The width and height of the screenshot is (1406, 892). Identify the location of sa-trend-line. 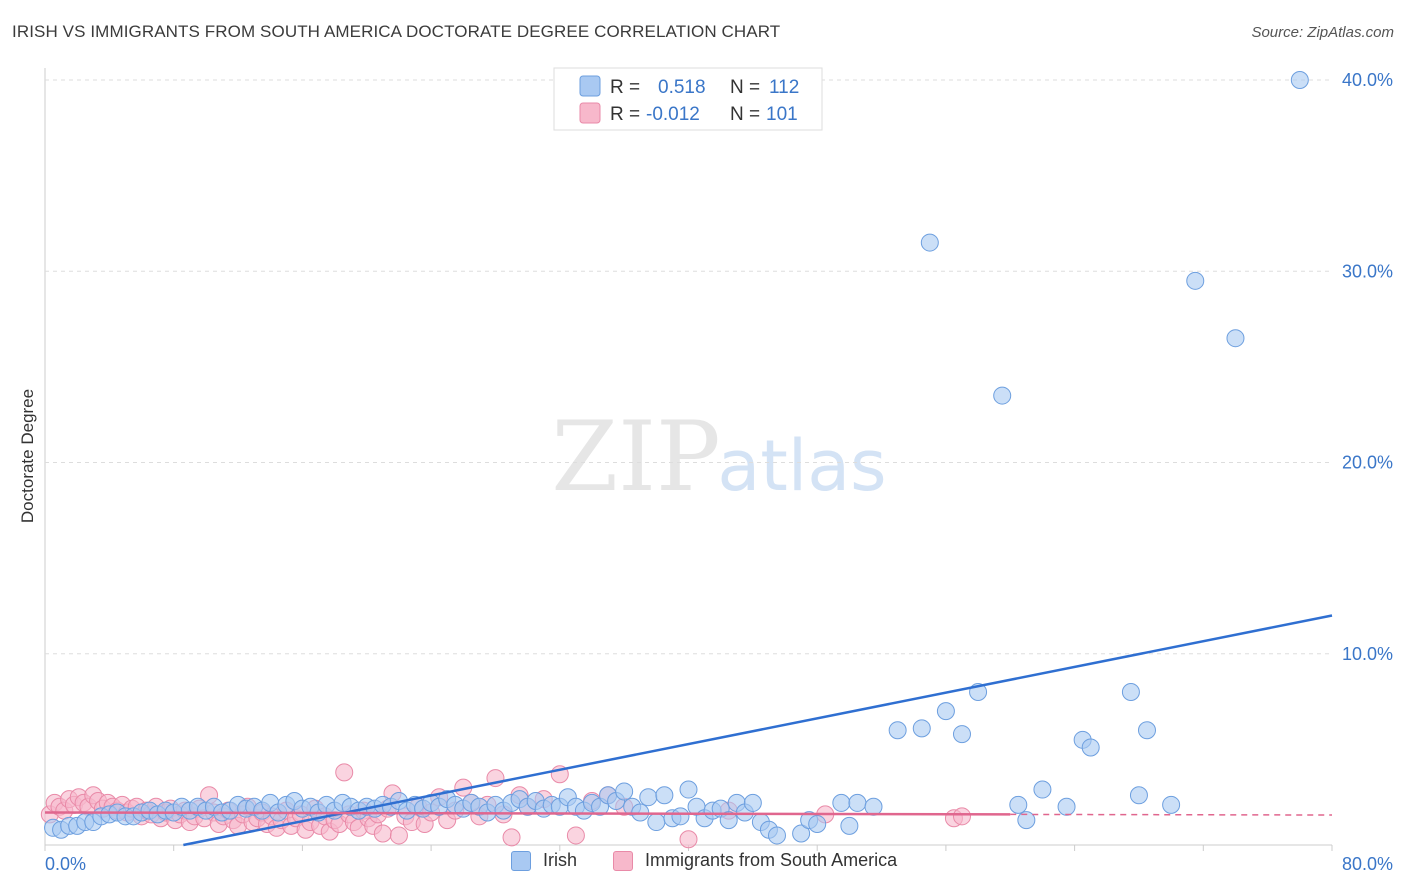
(527, 813).